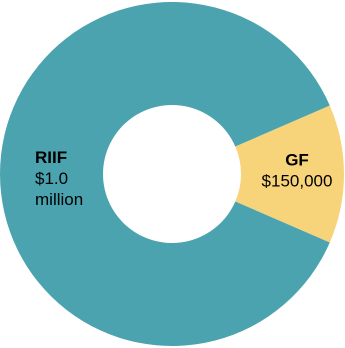 The height and width of the screenshot is (348, 345). Describe the element at coordinates (59, 199) in the screenshot. I see `slice-label-riif-value-1: million` at that location.